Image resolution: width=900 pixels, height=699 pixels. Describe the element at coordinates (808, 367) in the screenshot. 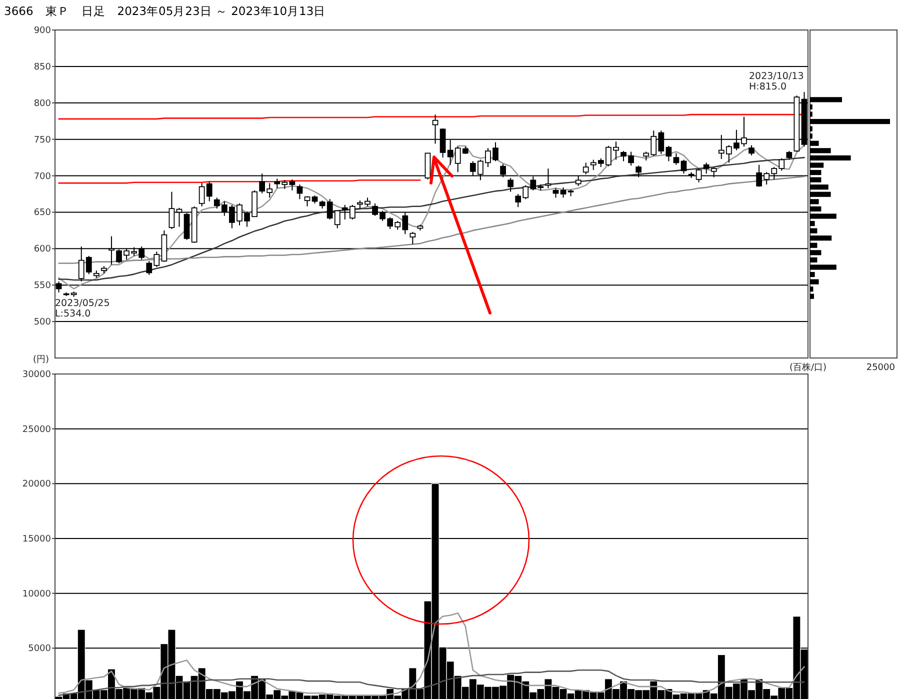

I see `text: (百株/口)` at that location.